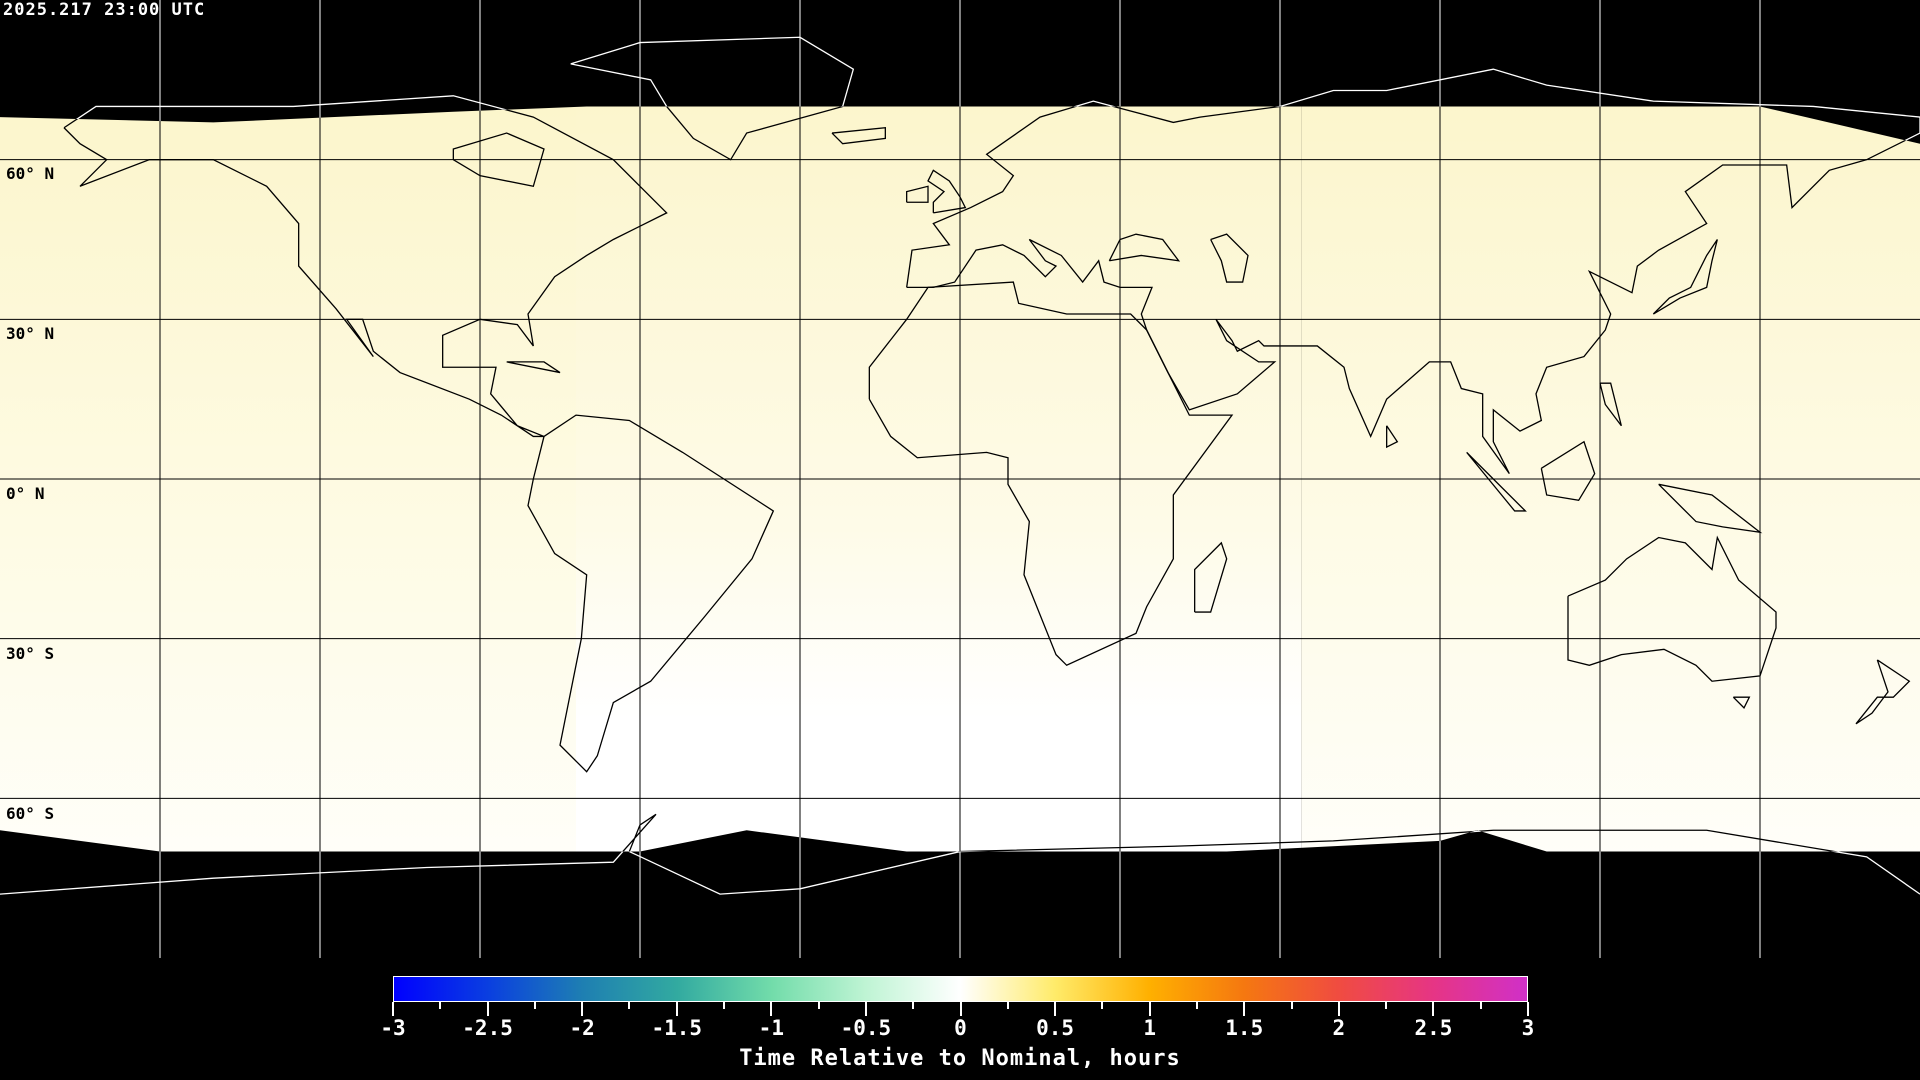 This screenshot has width=1920, height=1080. I want to click on colorbar-tick-label: 0, so click(960, 1028).